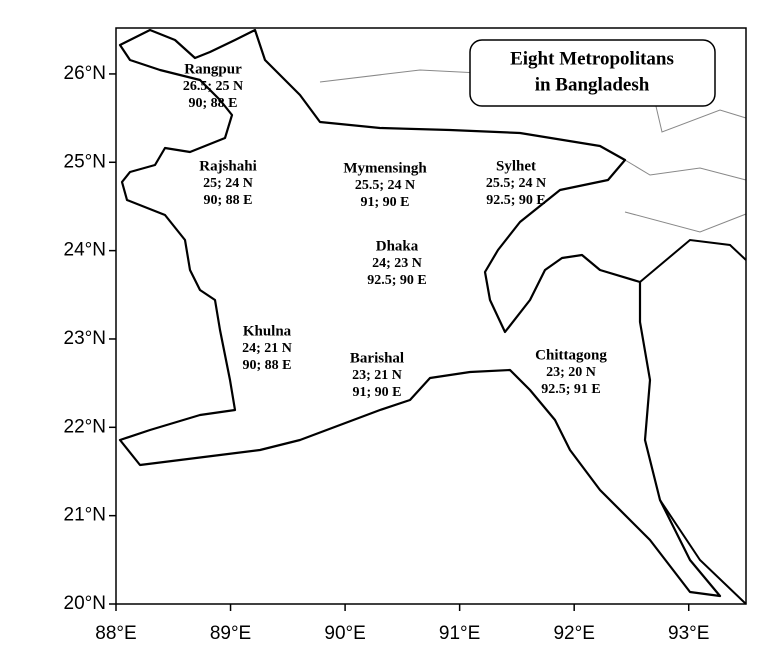 The height and width of the screenshot is (656, 772). What do you see at coordinates (397, 263) in the screenshot?
I see `city-lat: 24; 23 N` at bounding box center [397, 263].